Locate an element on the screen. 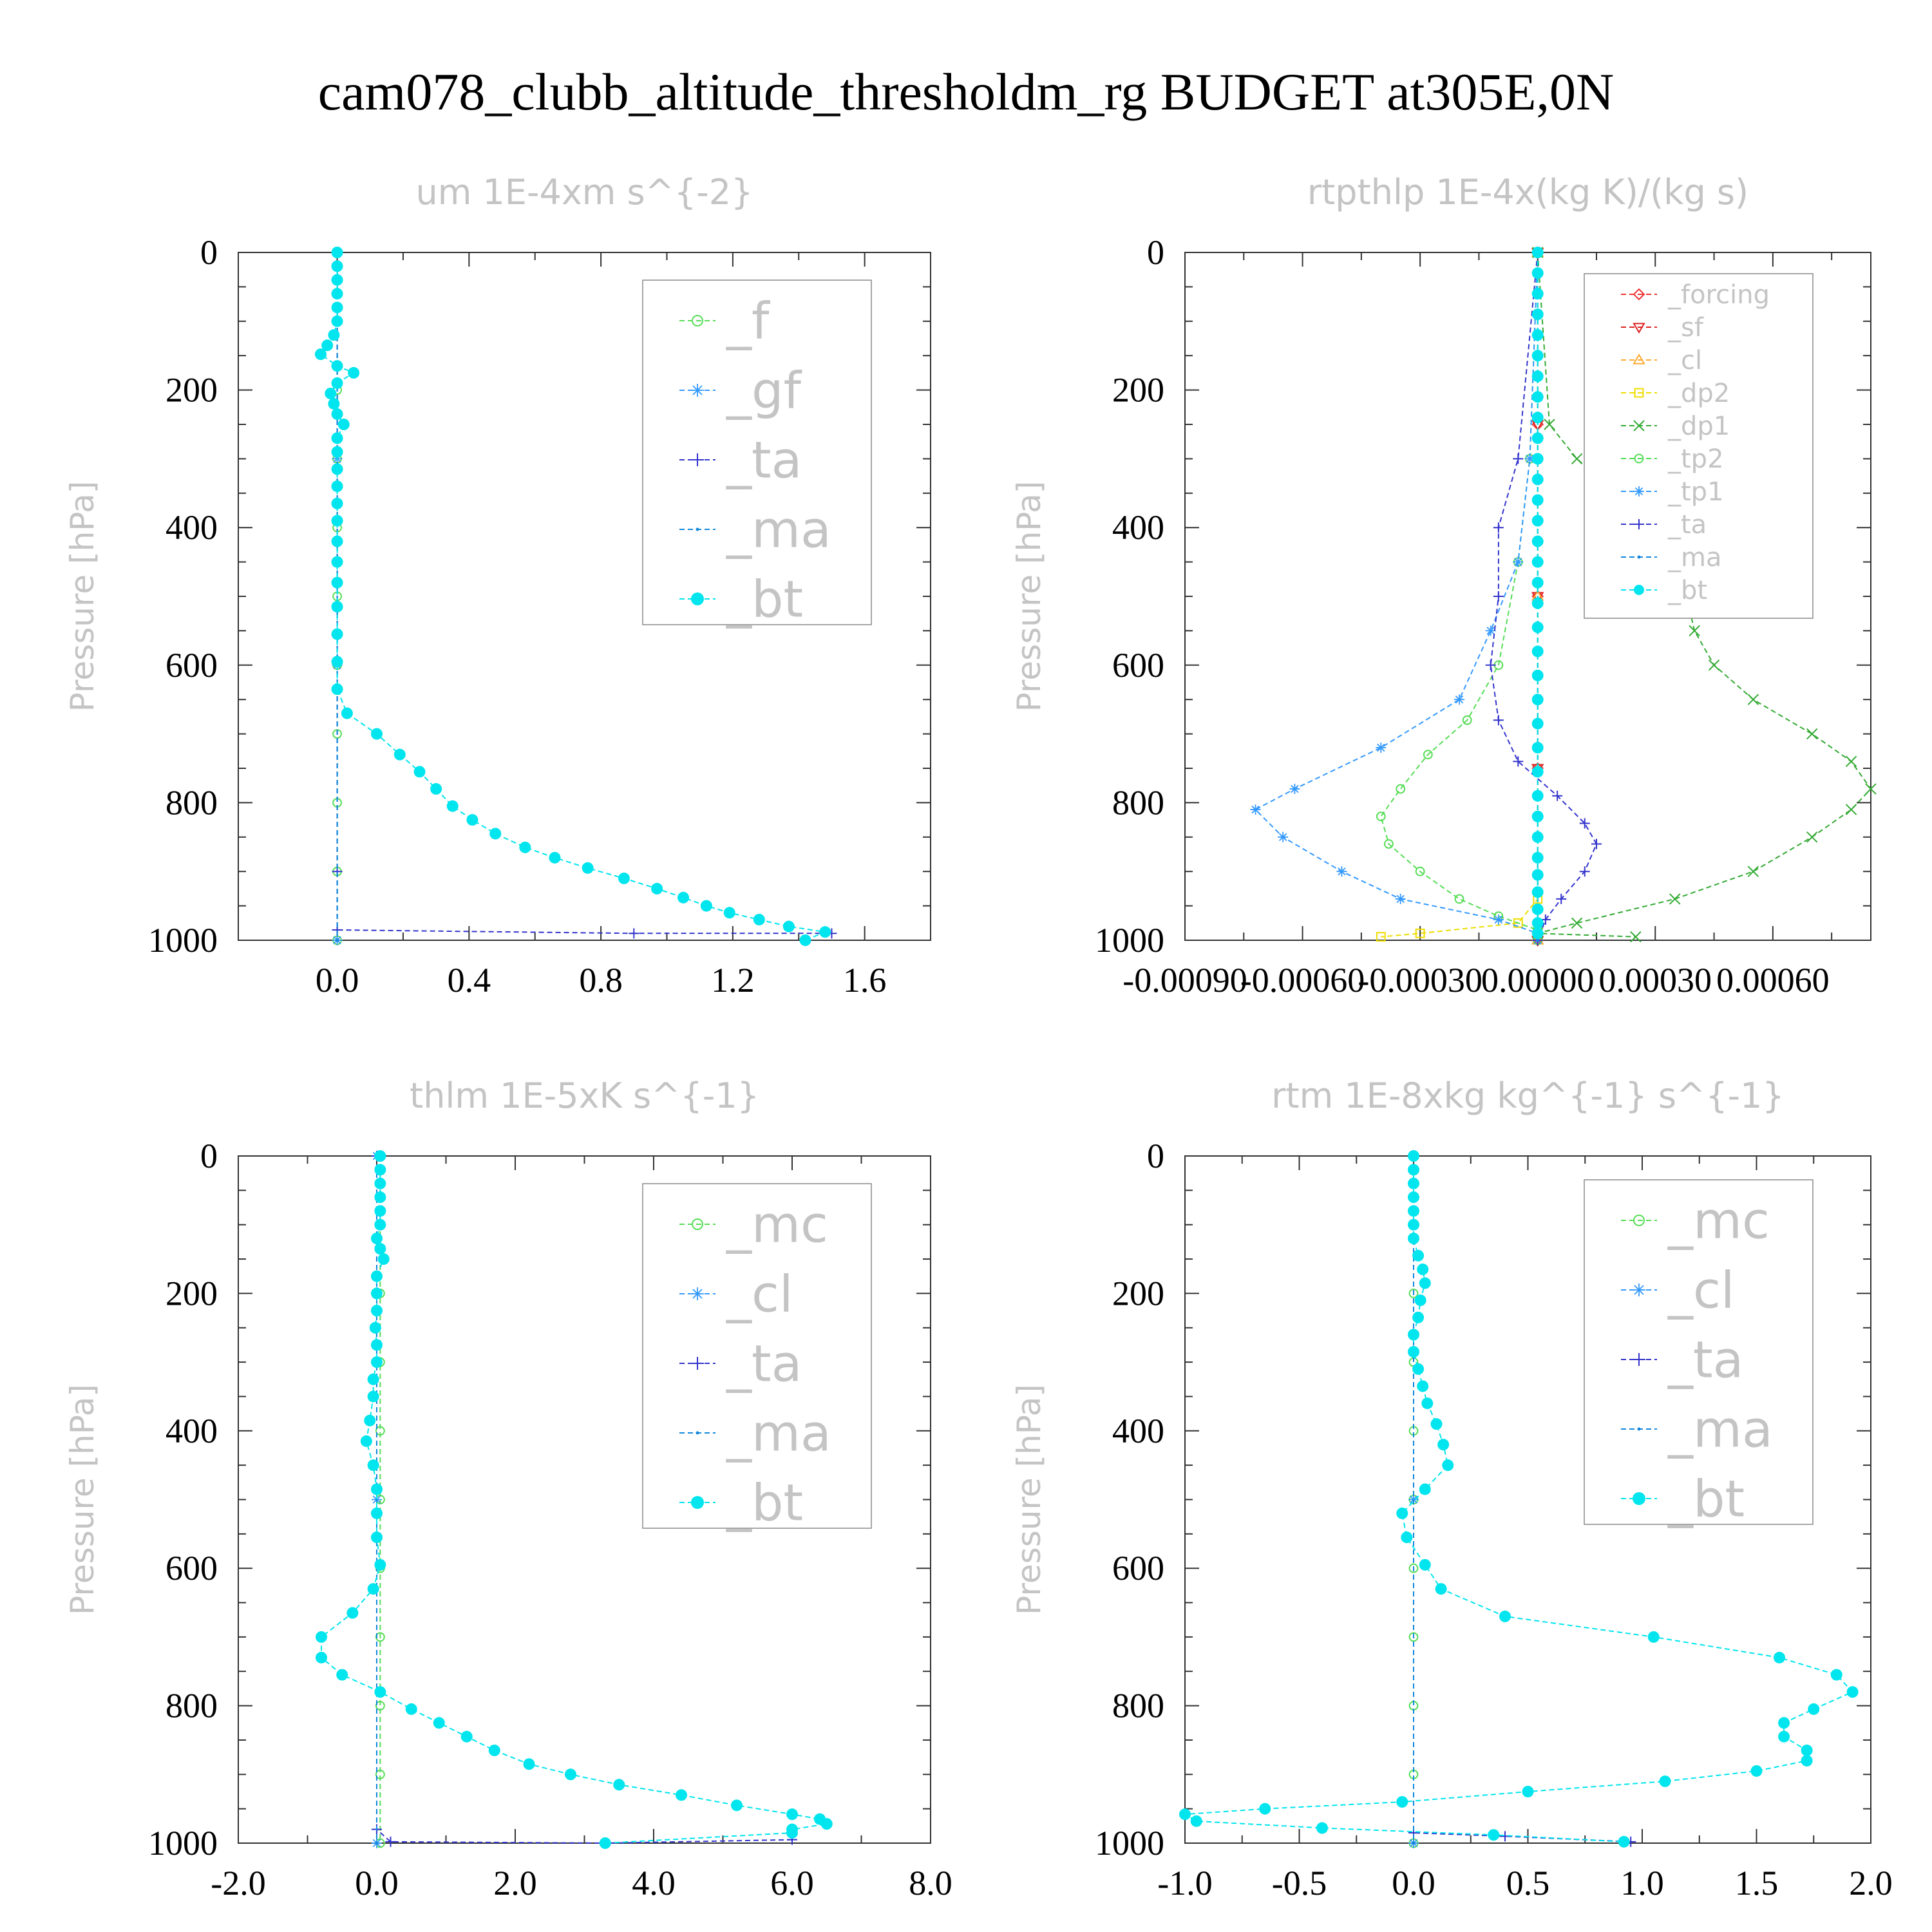  x-tick-label: 0.00030 is located at coordinates (1655, 980).